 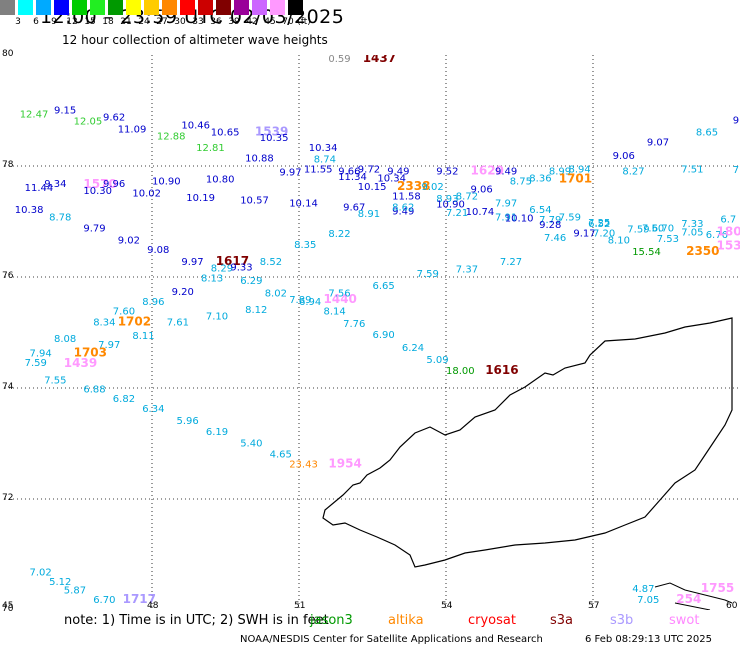 I want to click on satellite-jason3: jason3, so click(x=331, y=620).